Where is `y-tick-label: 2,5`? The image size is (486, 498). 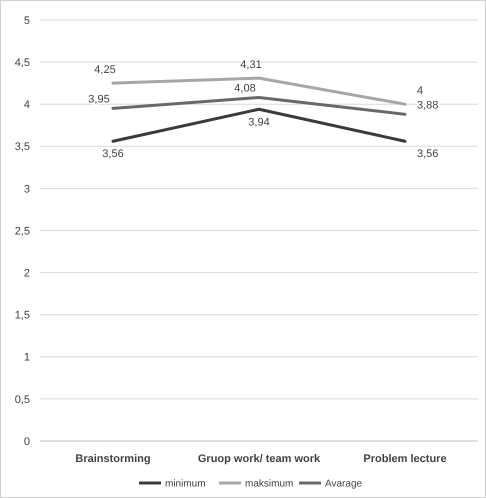
y-tick-label: 2,5 is located at coordinates (22, 231).